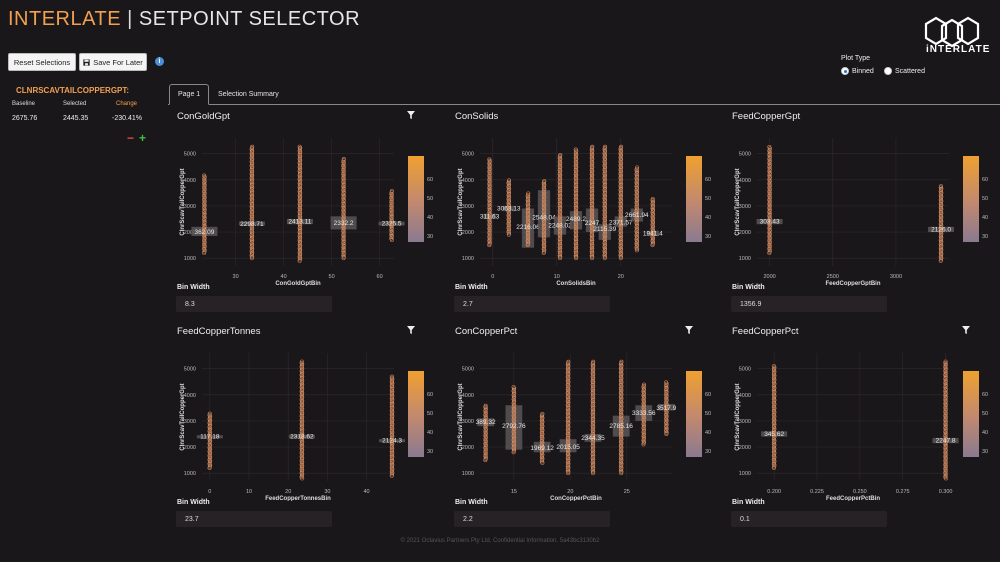 This screenshot has height=562, width=1000. I want to click on increase-button: +, so click(143, 138).